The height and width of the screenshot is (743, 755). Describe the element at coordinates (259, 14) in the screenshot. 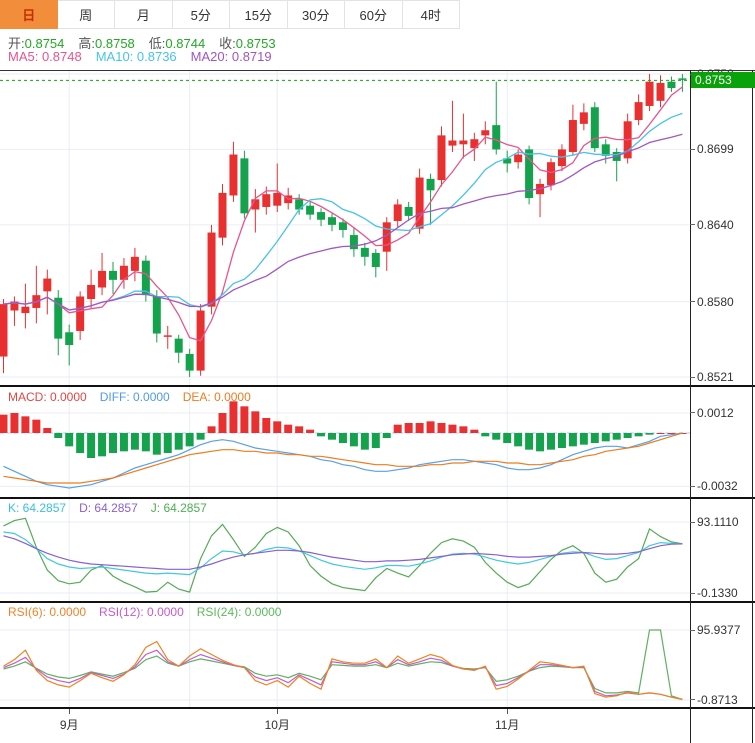

I see `tab-15分: 15分` at that location.